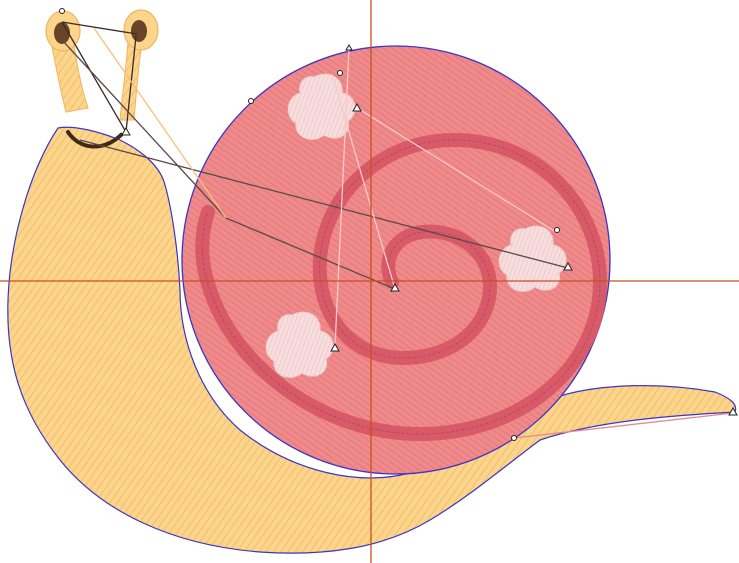  I want to click on snail-smile, so click(95, 139).